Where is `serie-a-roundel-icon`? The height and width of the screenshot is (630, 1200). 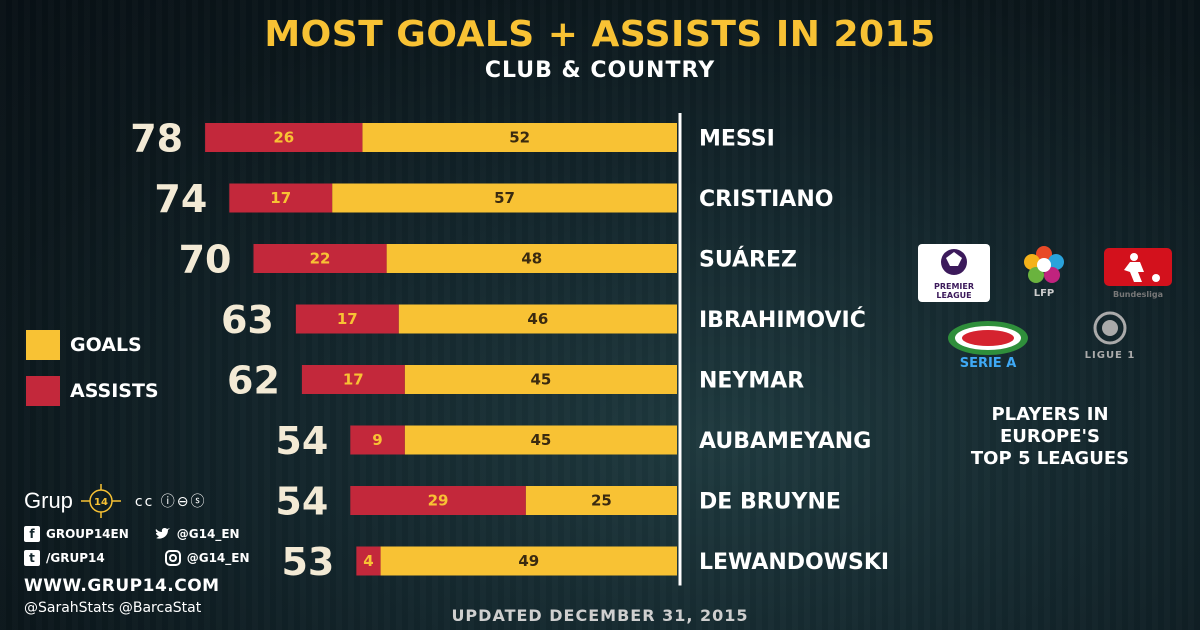 serie-a-roundel-icon is located at coordinates (988, 338).